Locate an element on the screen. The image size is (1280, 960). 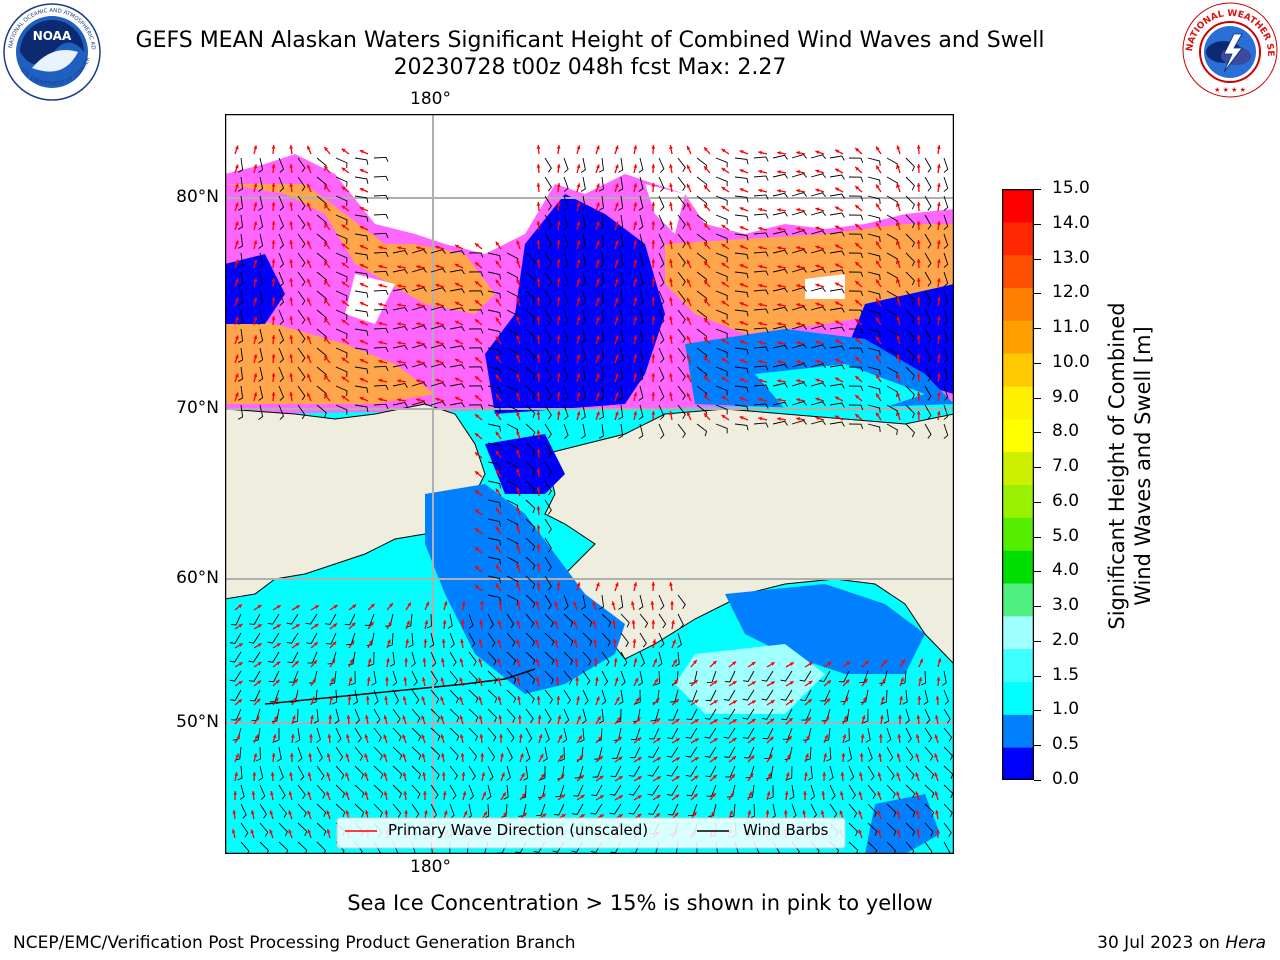
legend-wind-label: Wind Barbs is located at coordinates (786, 830).